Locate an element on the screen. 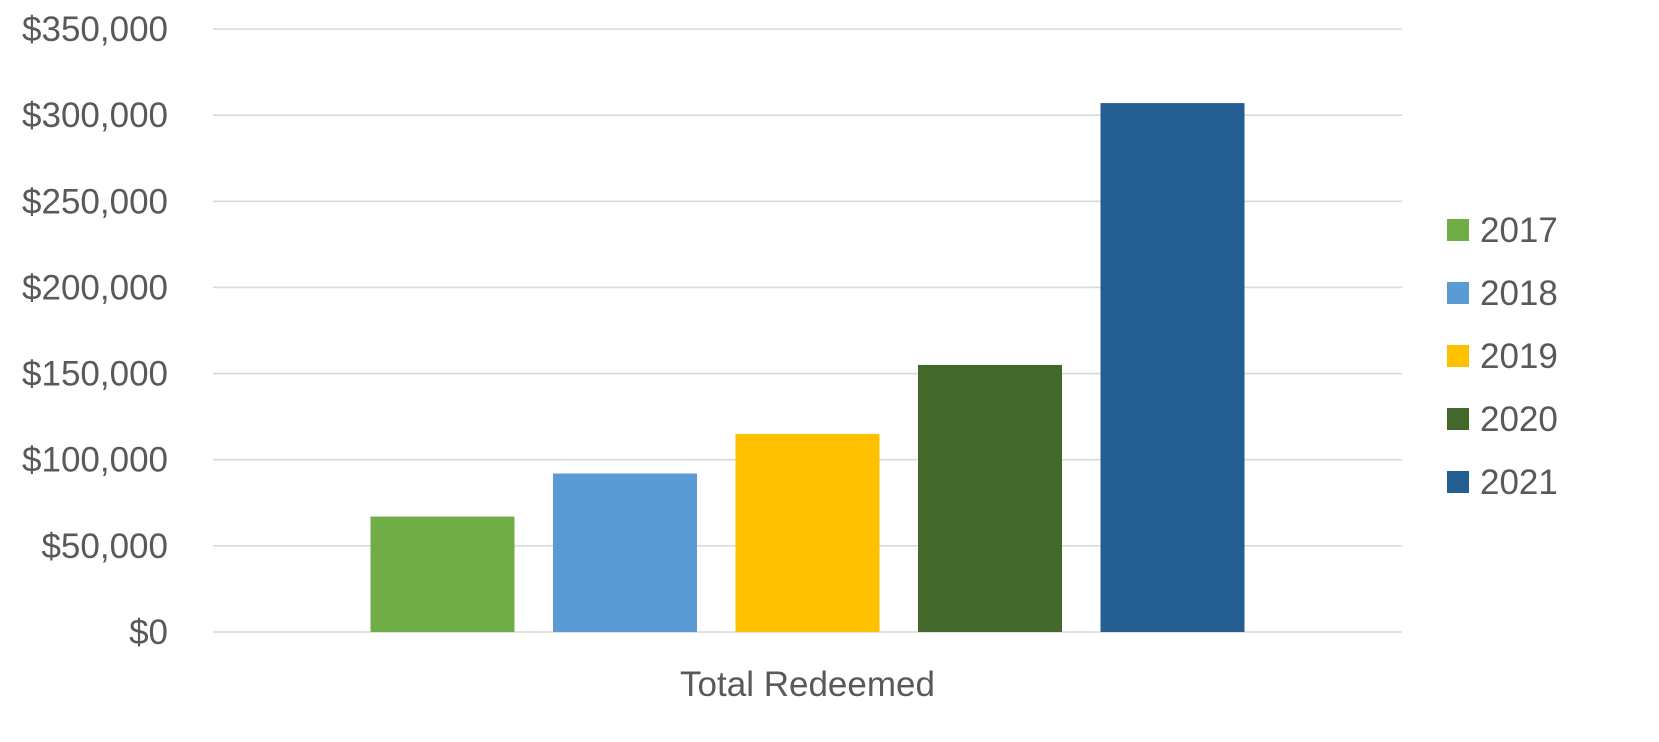 This screenshot has width=1659, height=742. legend-swatch-2019 is located at coordinates (1458, 356).